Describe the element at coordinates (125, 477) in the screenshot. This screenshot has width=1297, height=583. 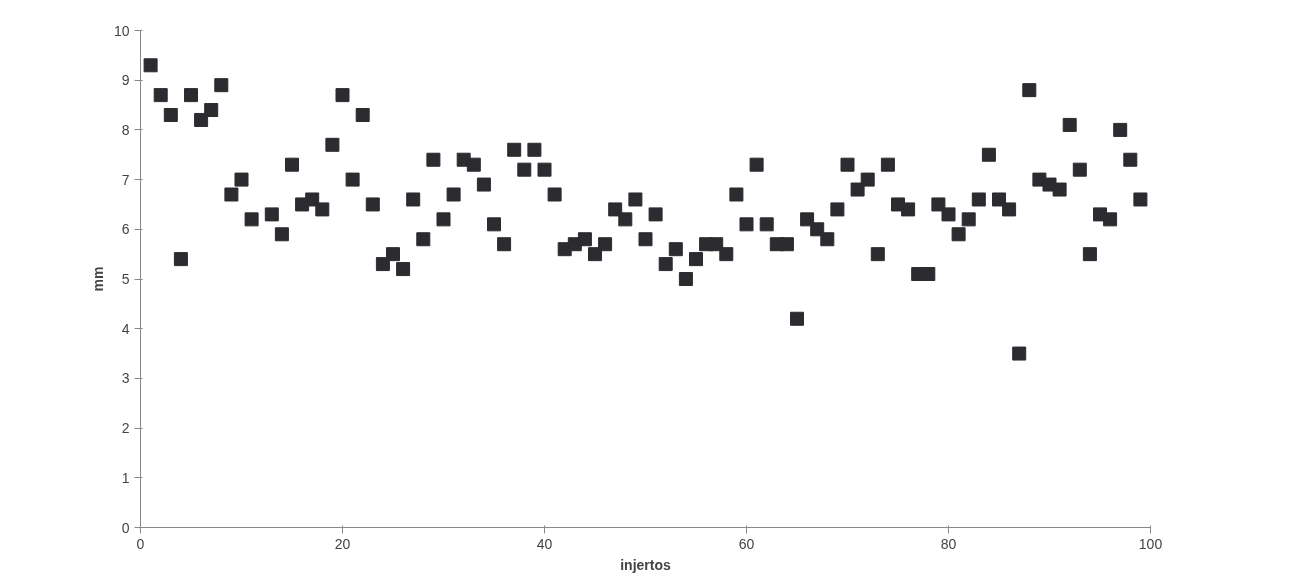
I see `y-tick-label: 1` at that location.